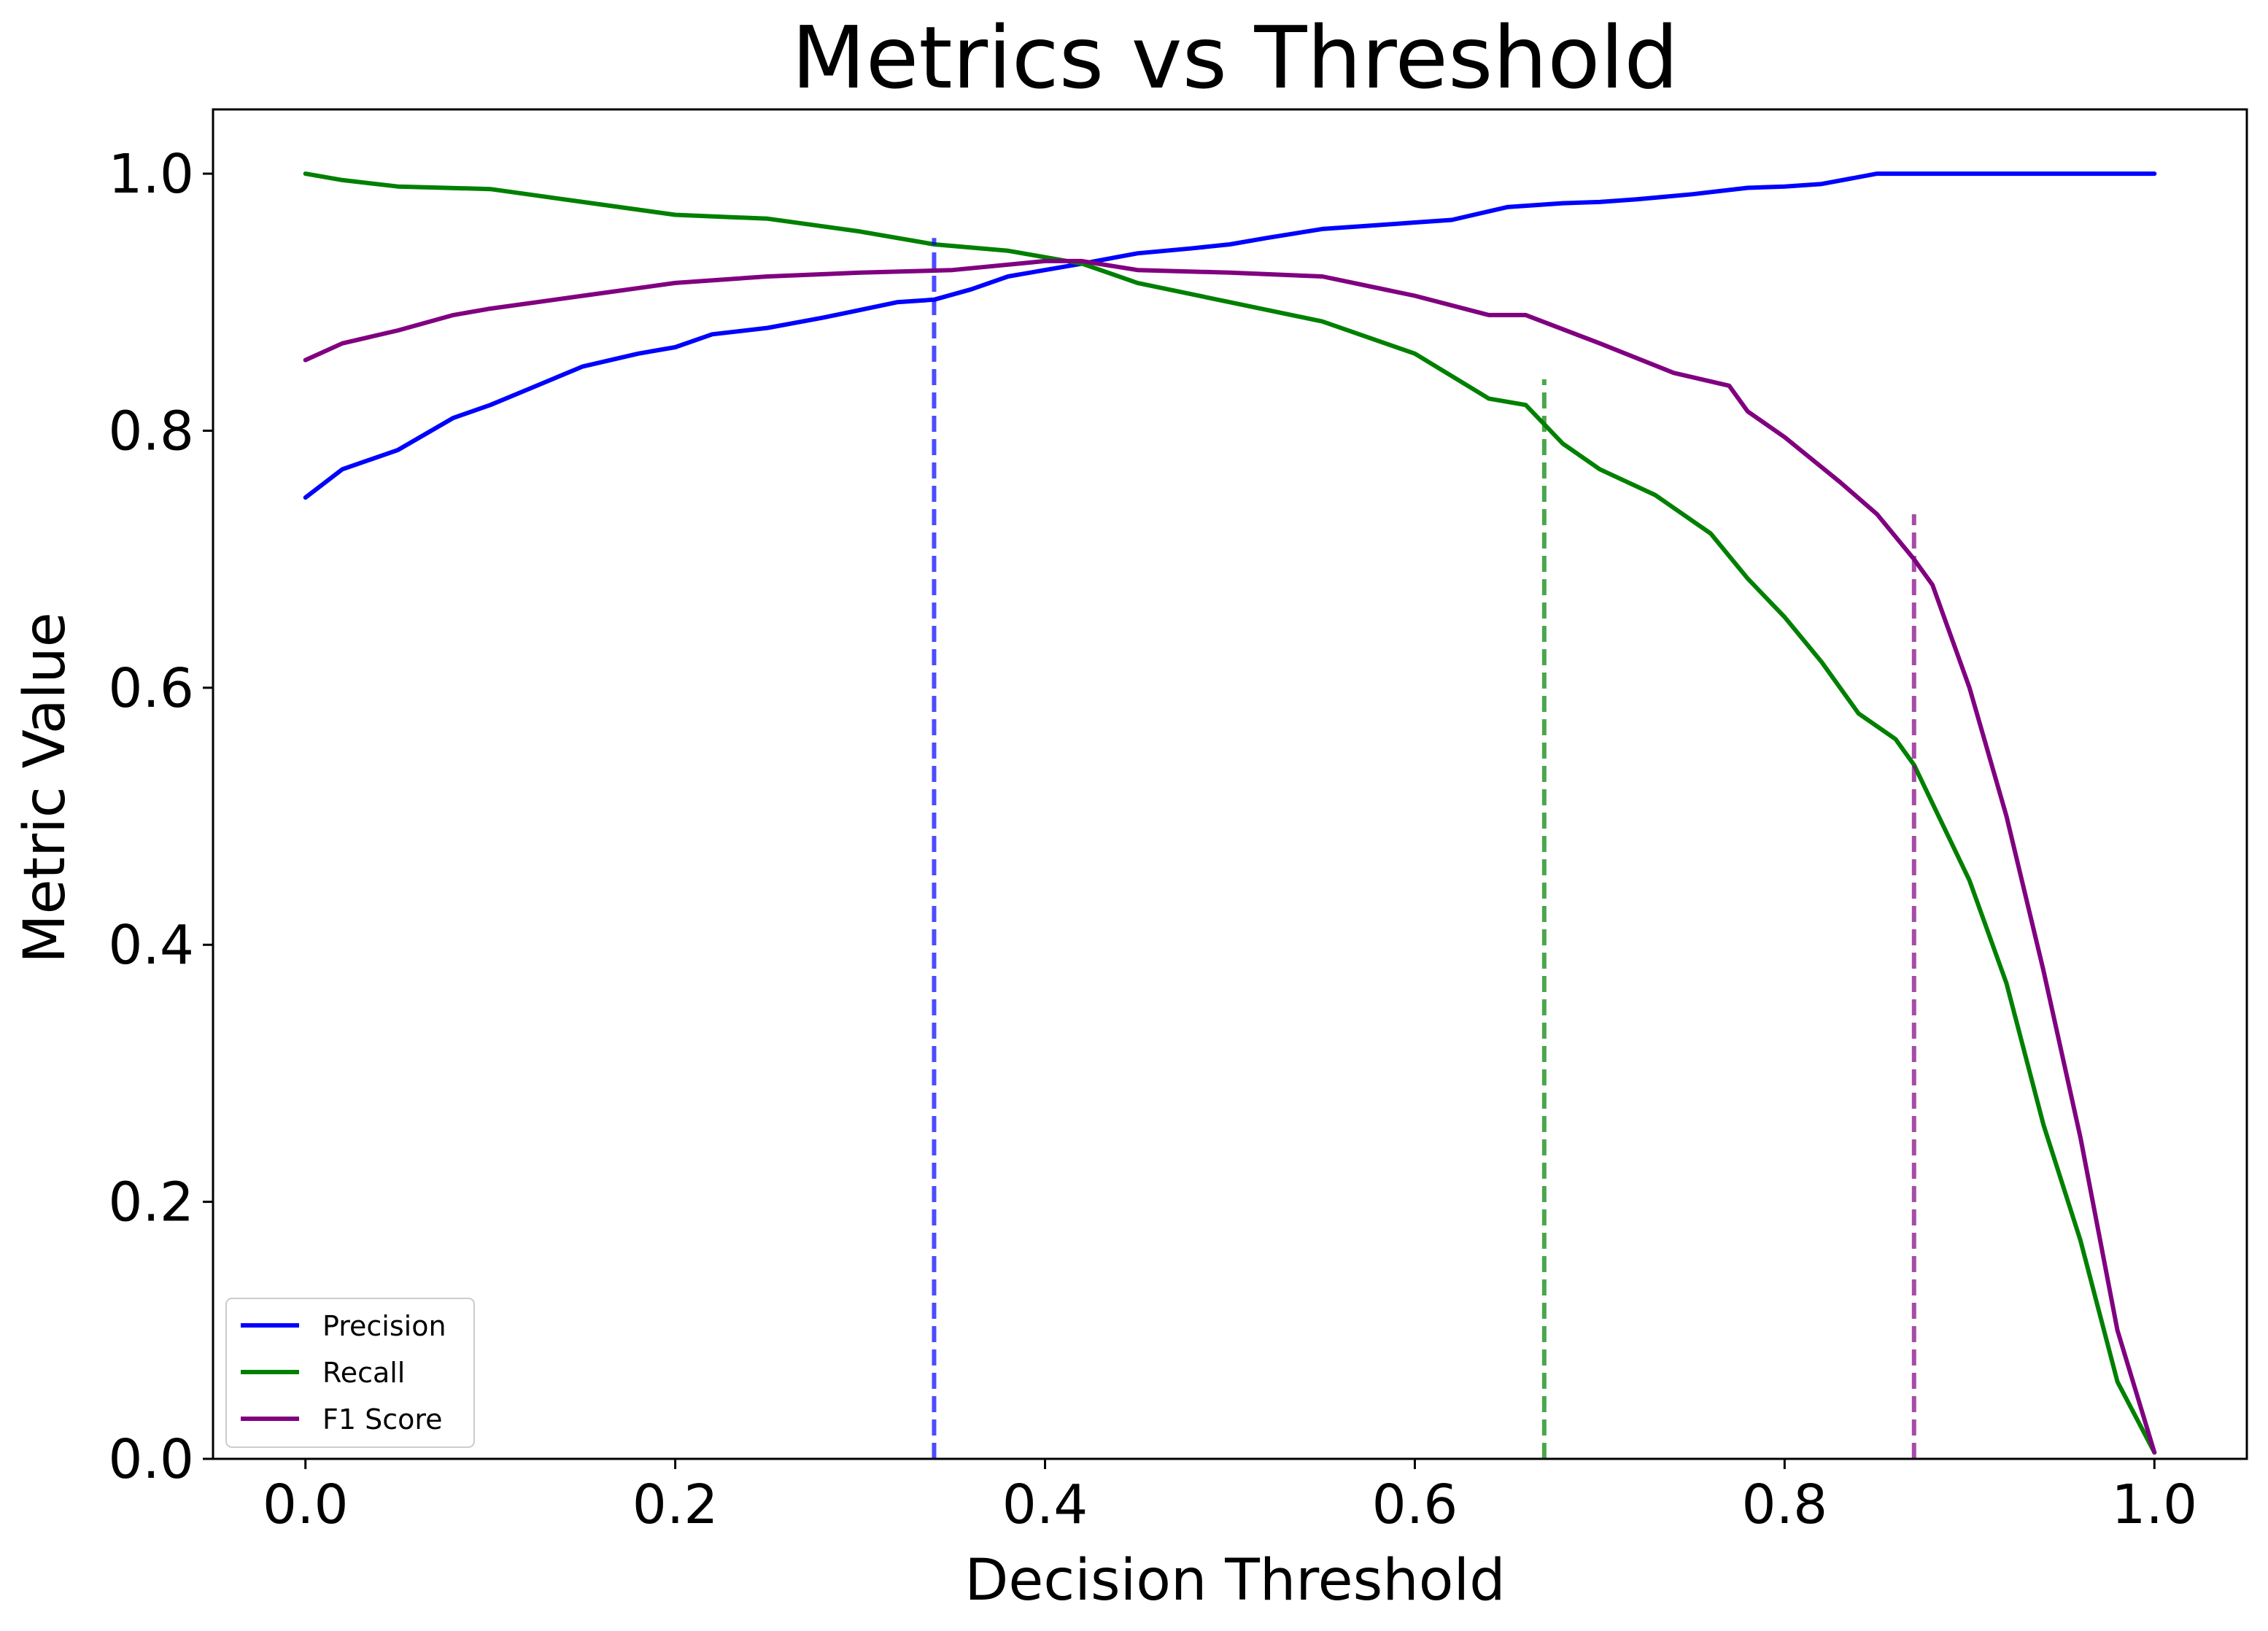 The width and height of the screenshot is (2268, 1631). I want to click on legend: Precision Recall F1 Score, so click(350, 1373).